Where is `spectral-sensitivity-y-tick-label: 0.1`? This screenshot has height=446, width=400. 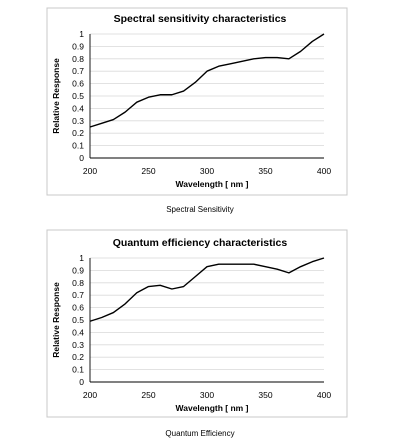 spectral-sensitivity-y-tick-label: 0.1 is located at coordinates (78, 146).